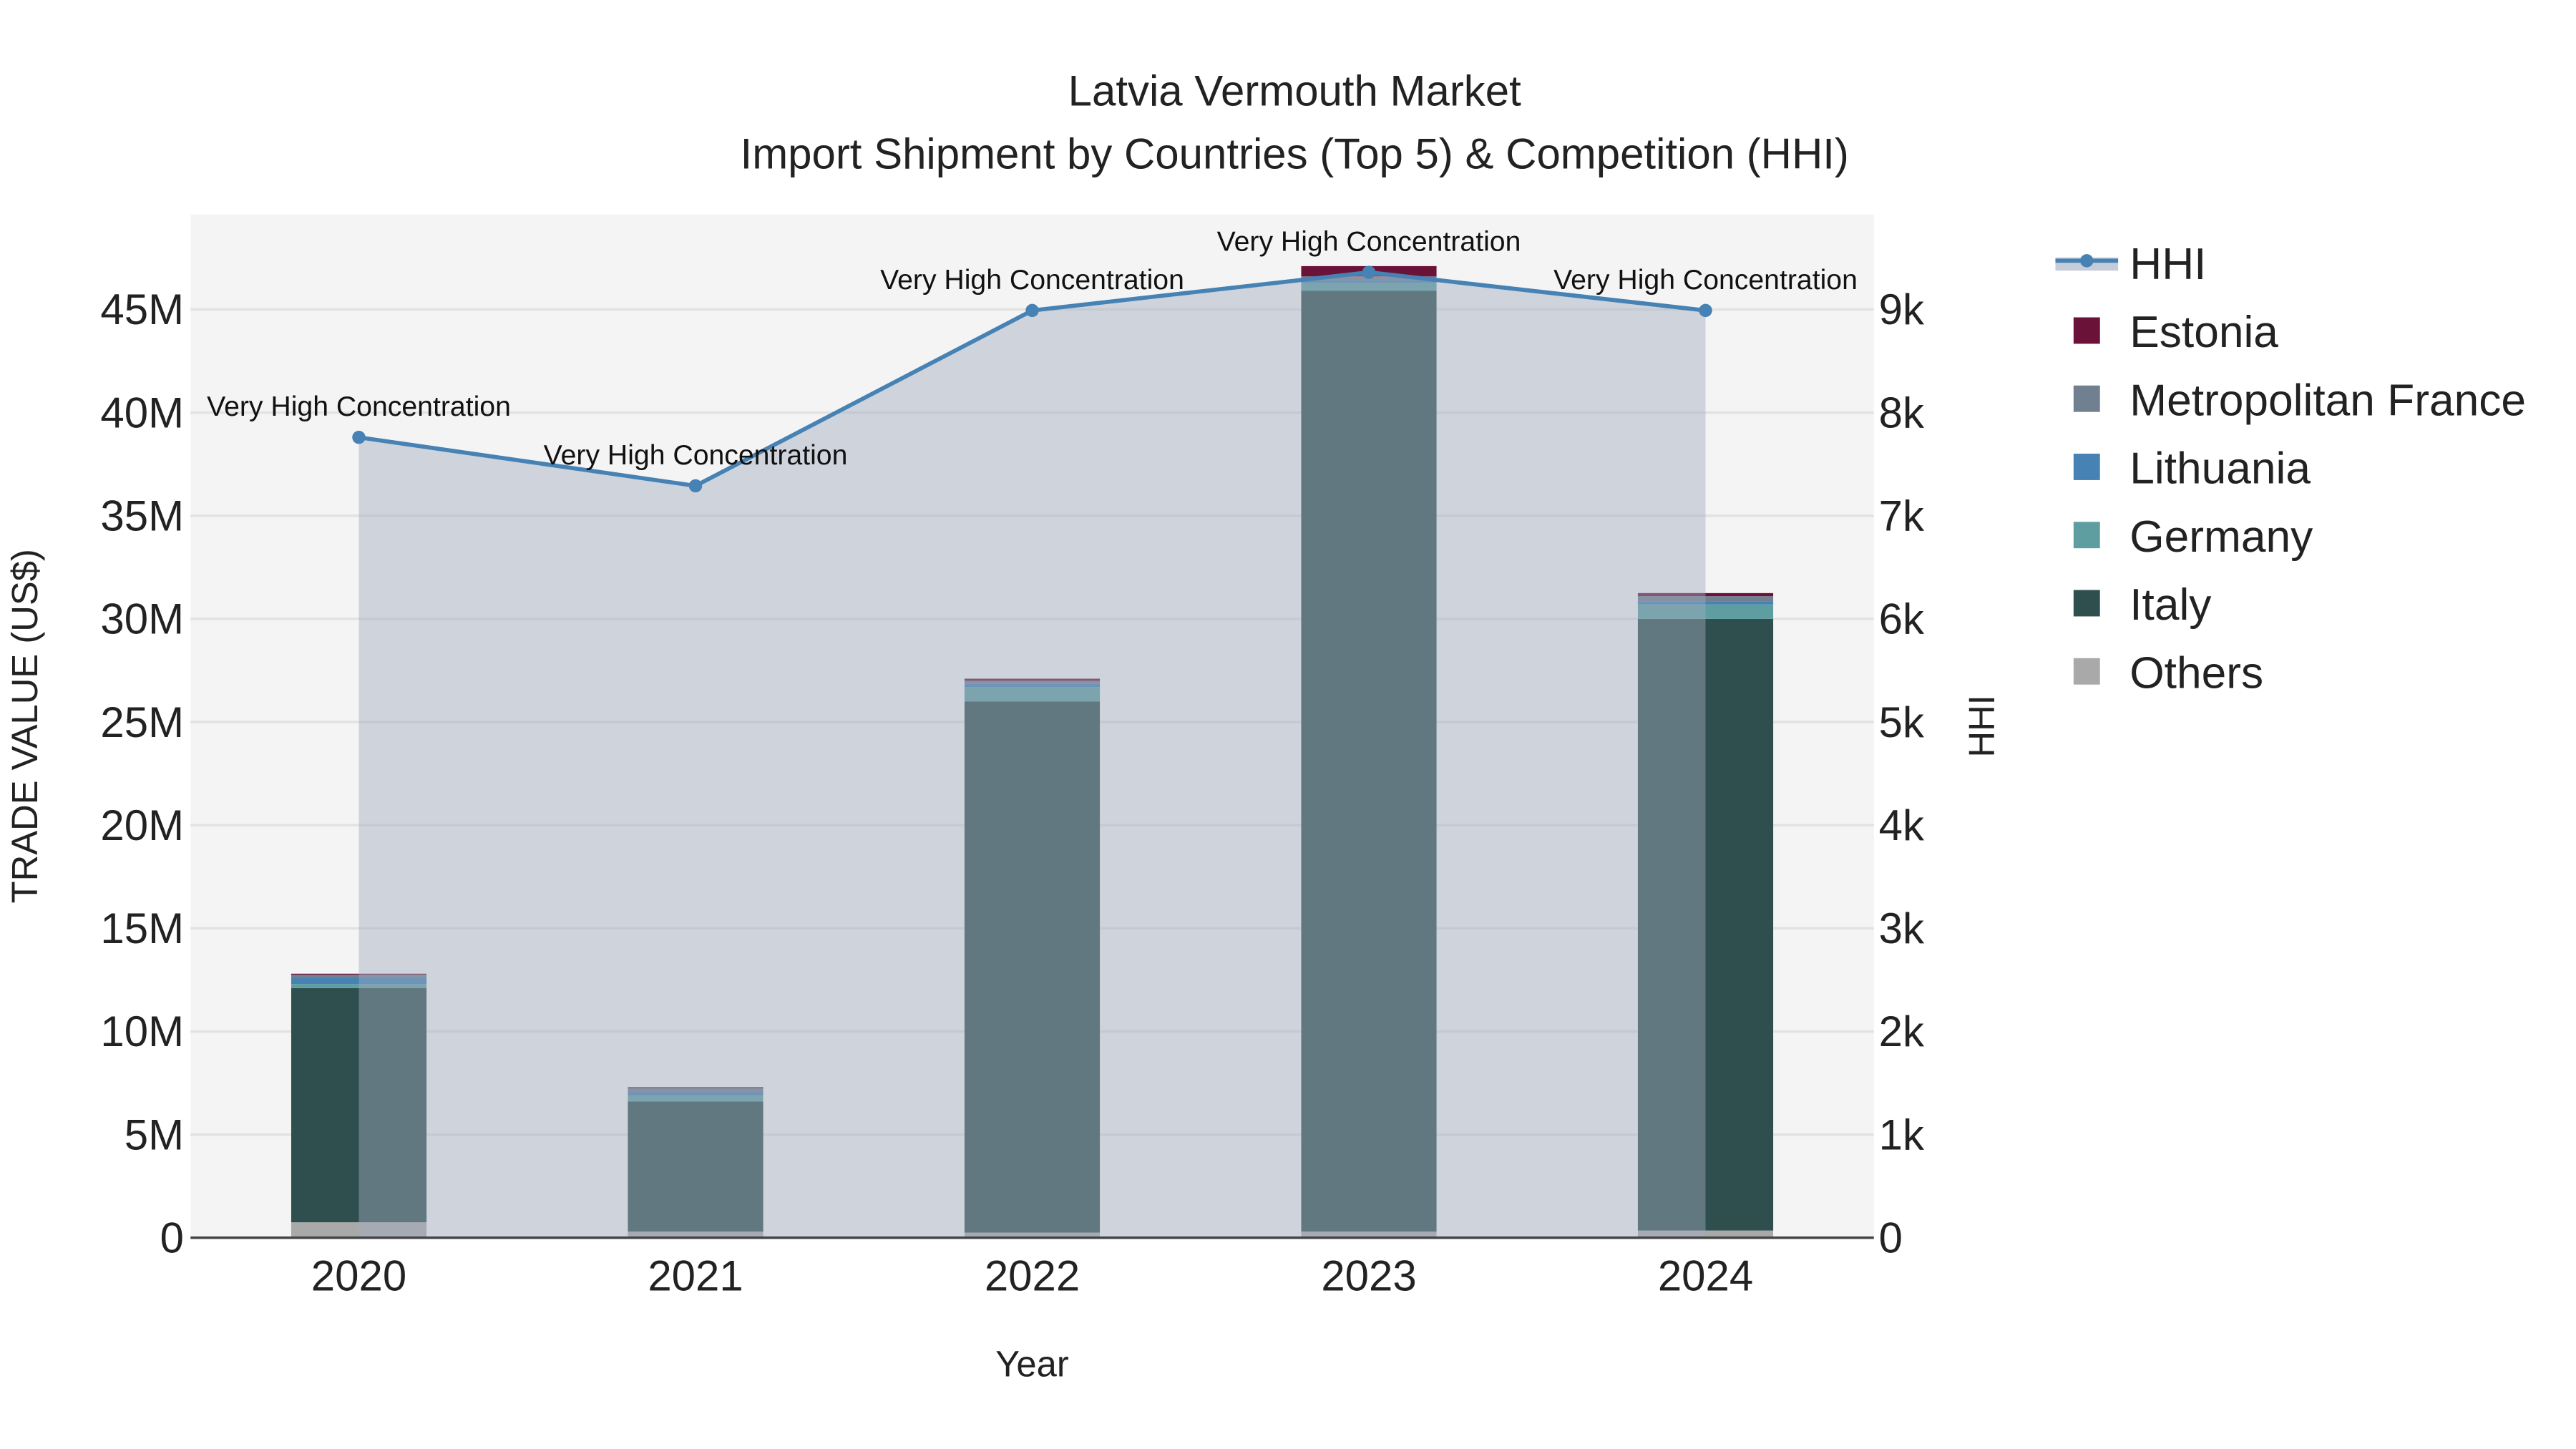 The height and width of the screenshot is (1449, 2576). What do you see at coordinates (1368, 1276) in the screenshot?
I see `x-tick-label: 2023` at bounding box center [1368, 1276].